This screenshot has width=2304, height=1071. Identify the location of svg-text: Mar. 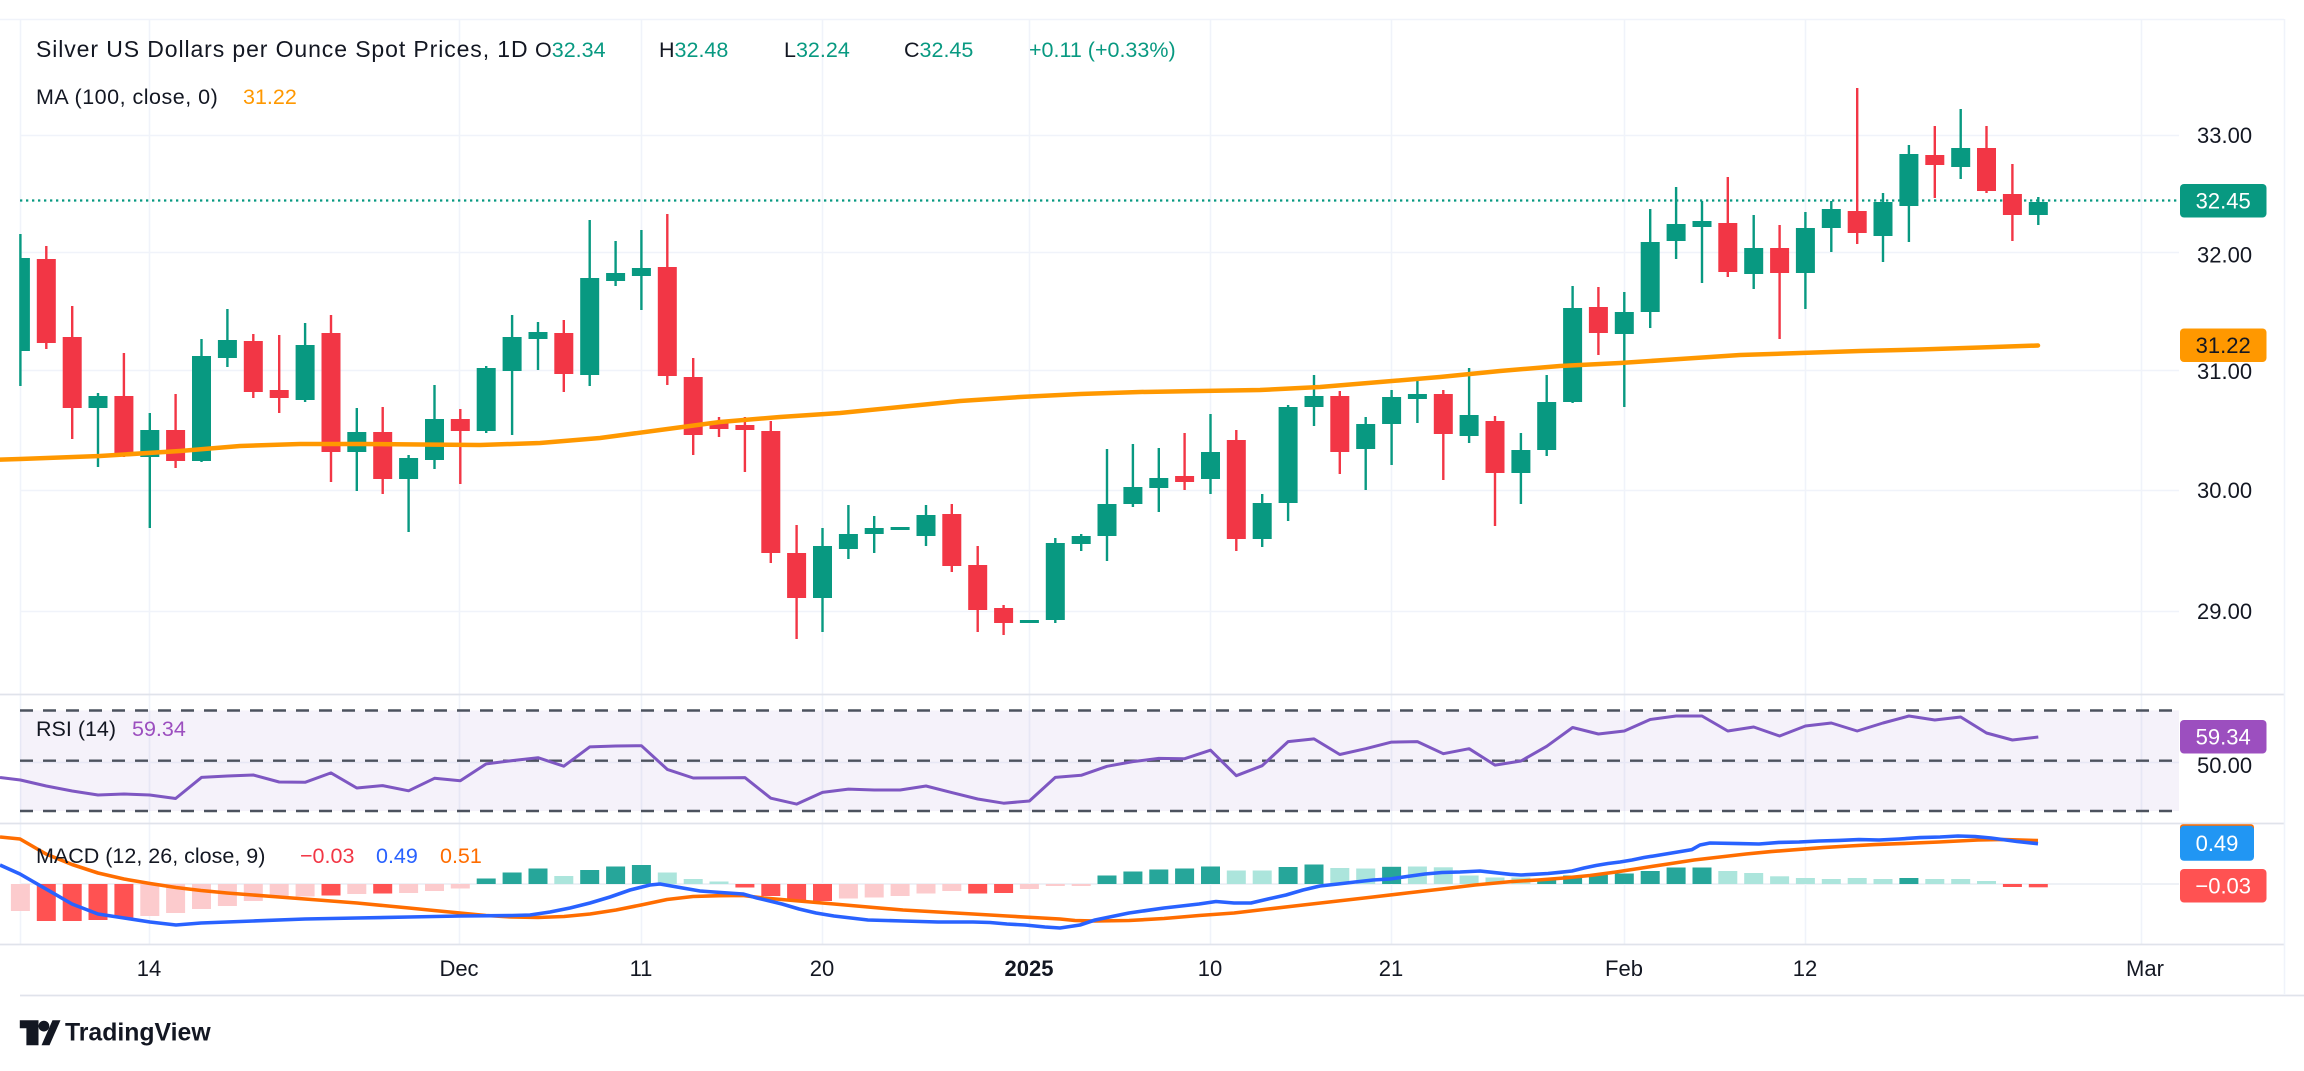
(2145, 968).